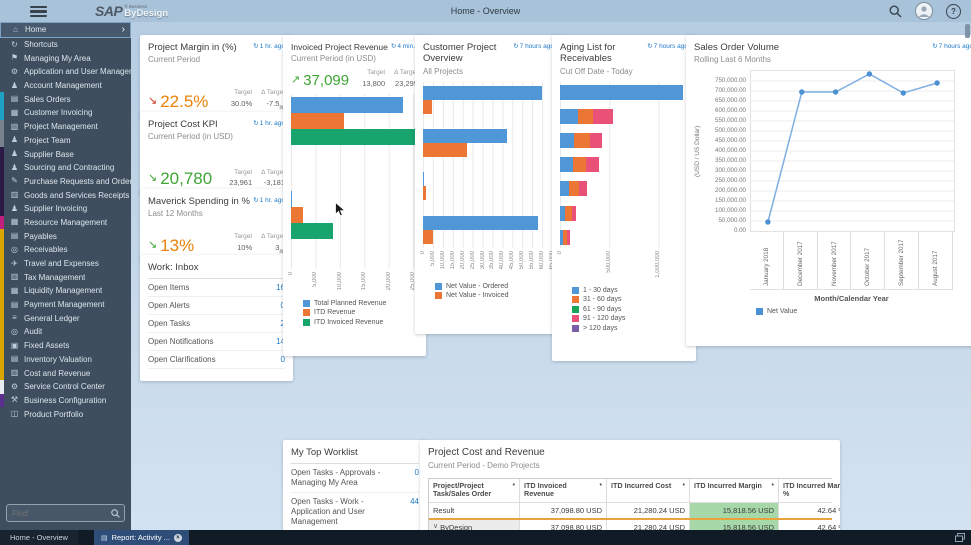 The width and height of the screenshot is (971, 545). Describe the element at coordinates (216, 342) in the screenshot. I see `list-item: Open Notifications 14` at that location.